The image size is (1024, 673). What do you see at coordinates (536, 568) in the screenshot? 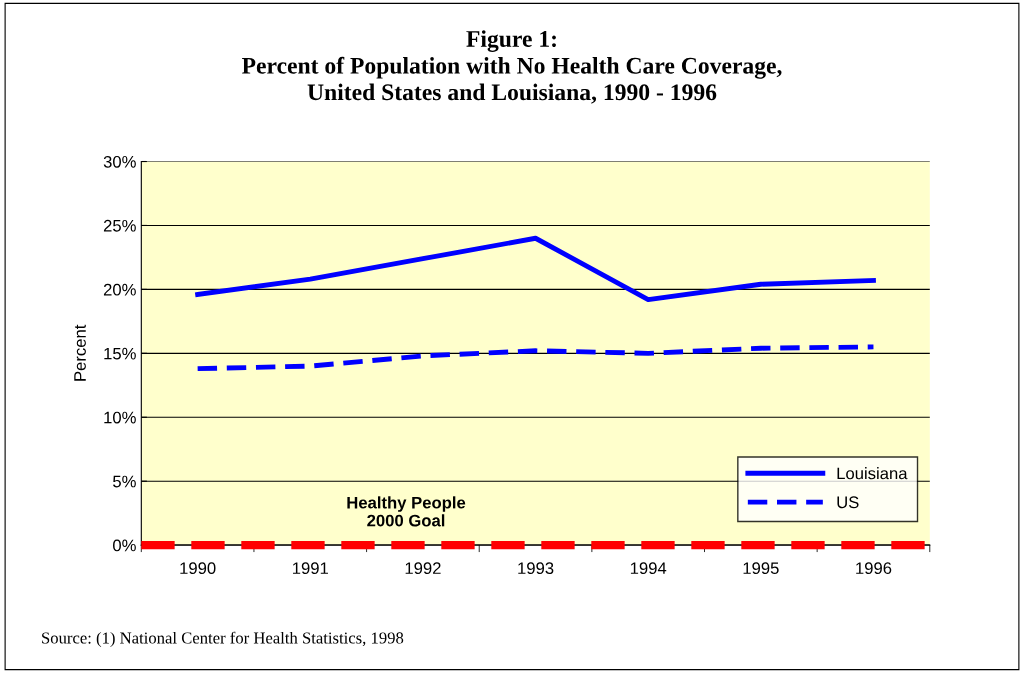
I see `x-tick-label: 1993` at bounding box center [536, 568].